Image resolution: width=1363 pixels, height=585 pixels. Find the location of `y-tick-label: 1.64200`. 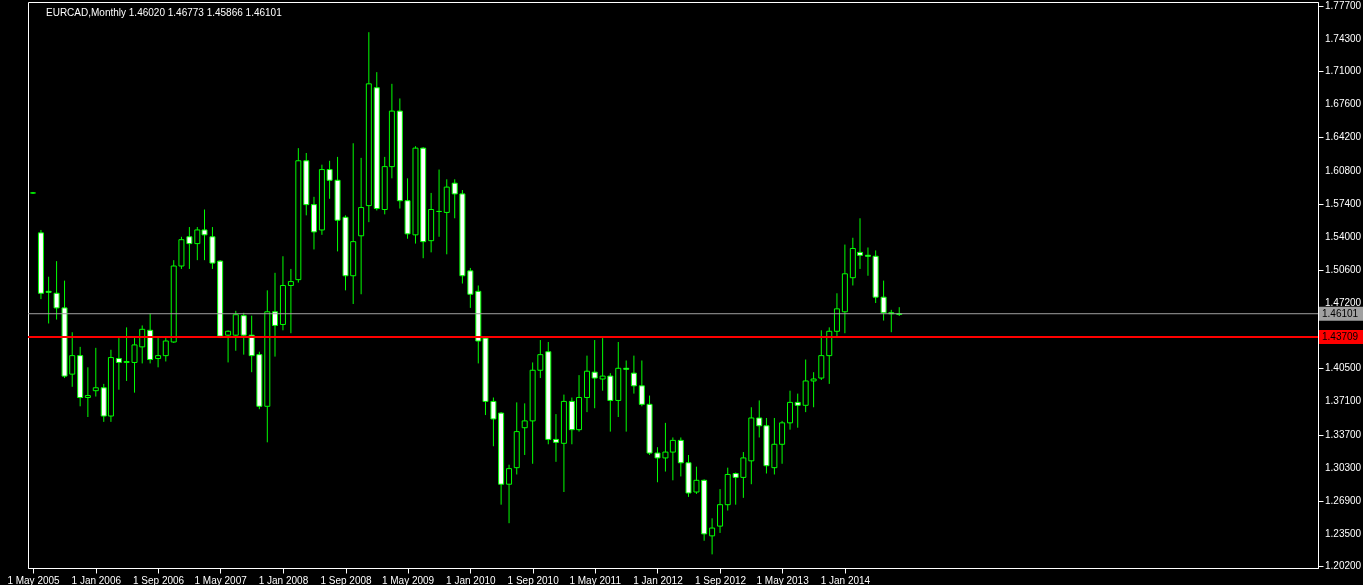

y-tick-label: 1.64200 is located at coordinates (1343, 137).